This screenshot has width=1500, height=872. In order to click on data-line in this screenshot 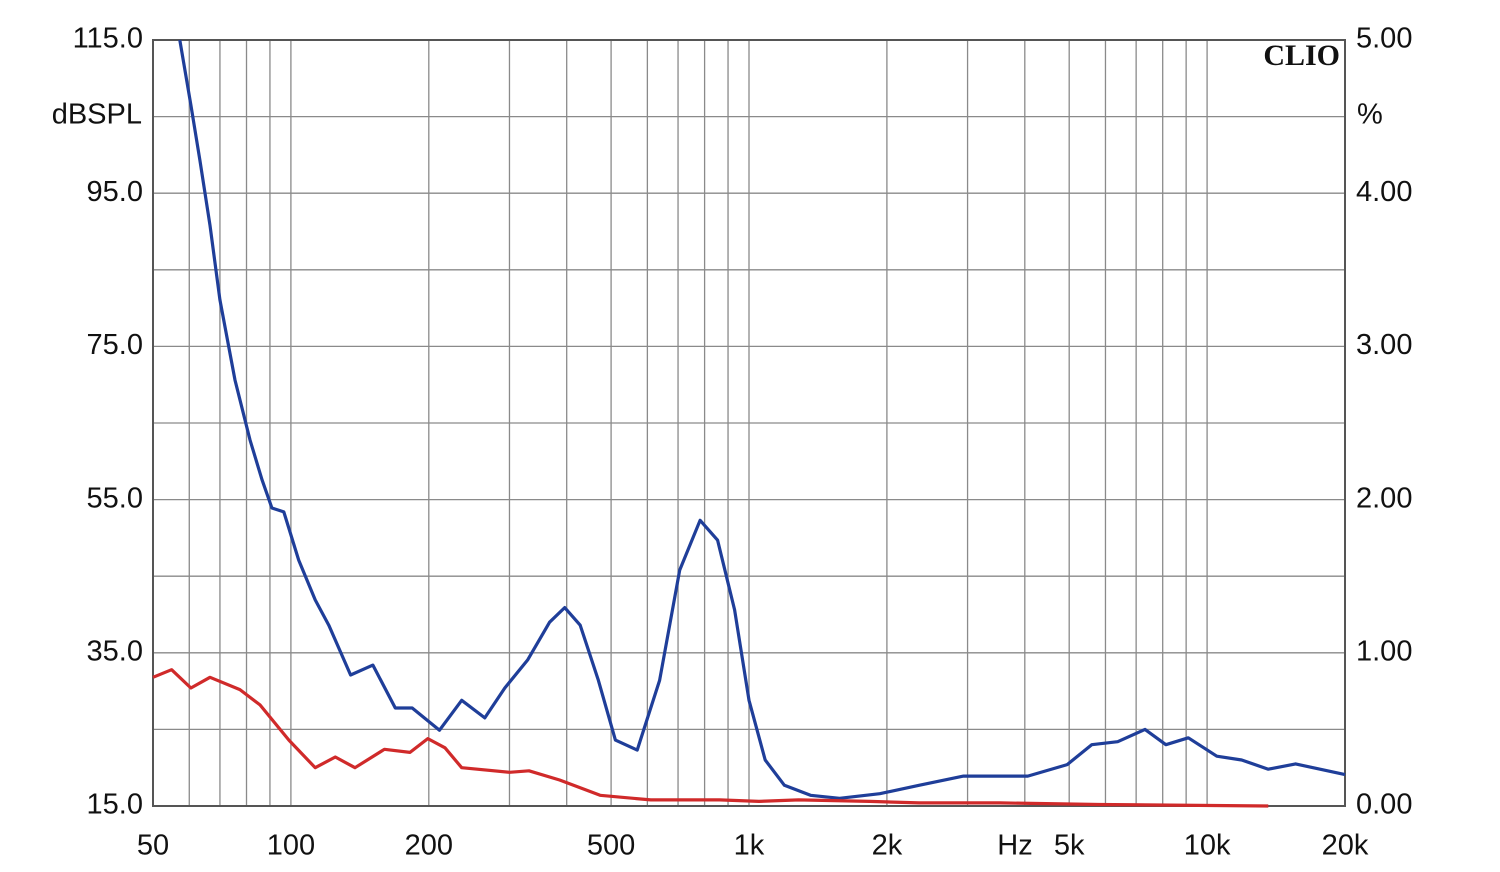, I will do `click(710, 738)`.